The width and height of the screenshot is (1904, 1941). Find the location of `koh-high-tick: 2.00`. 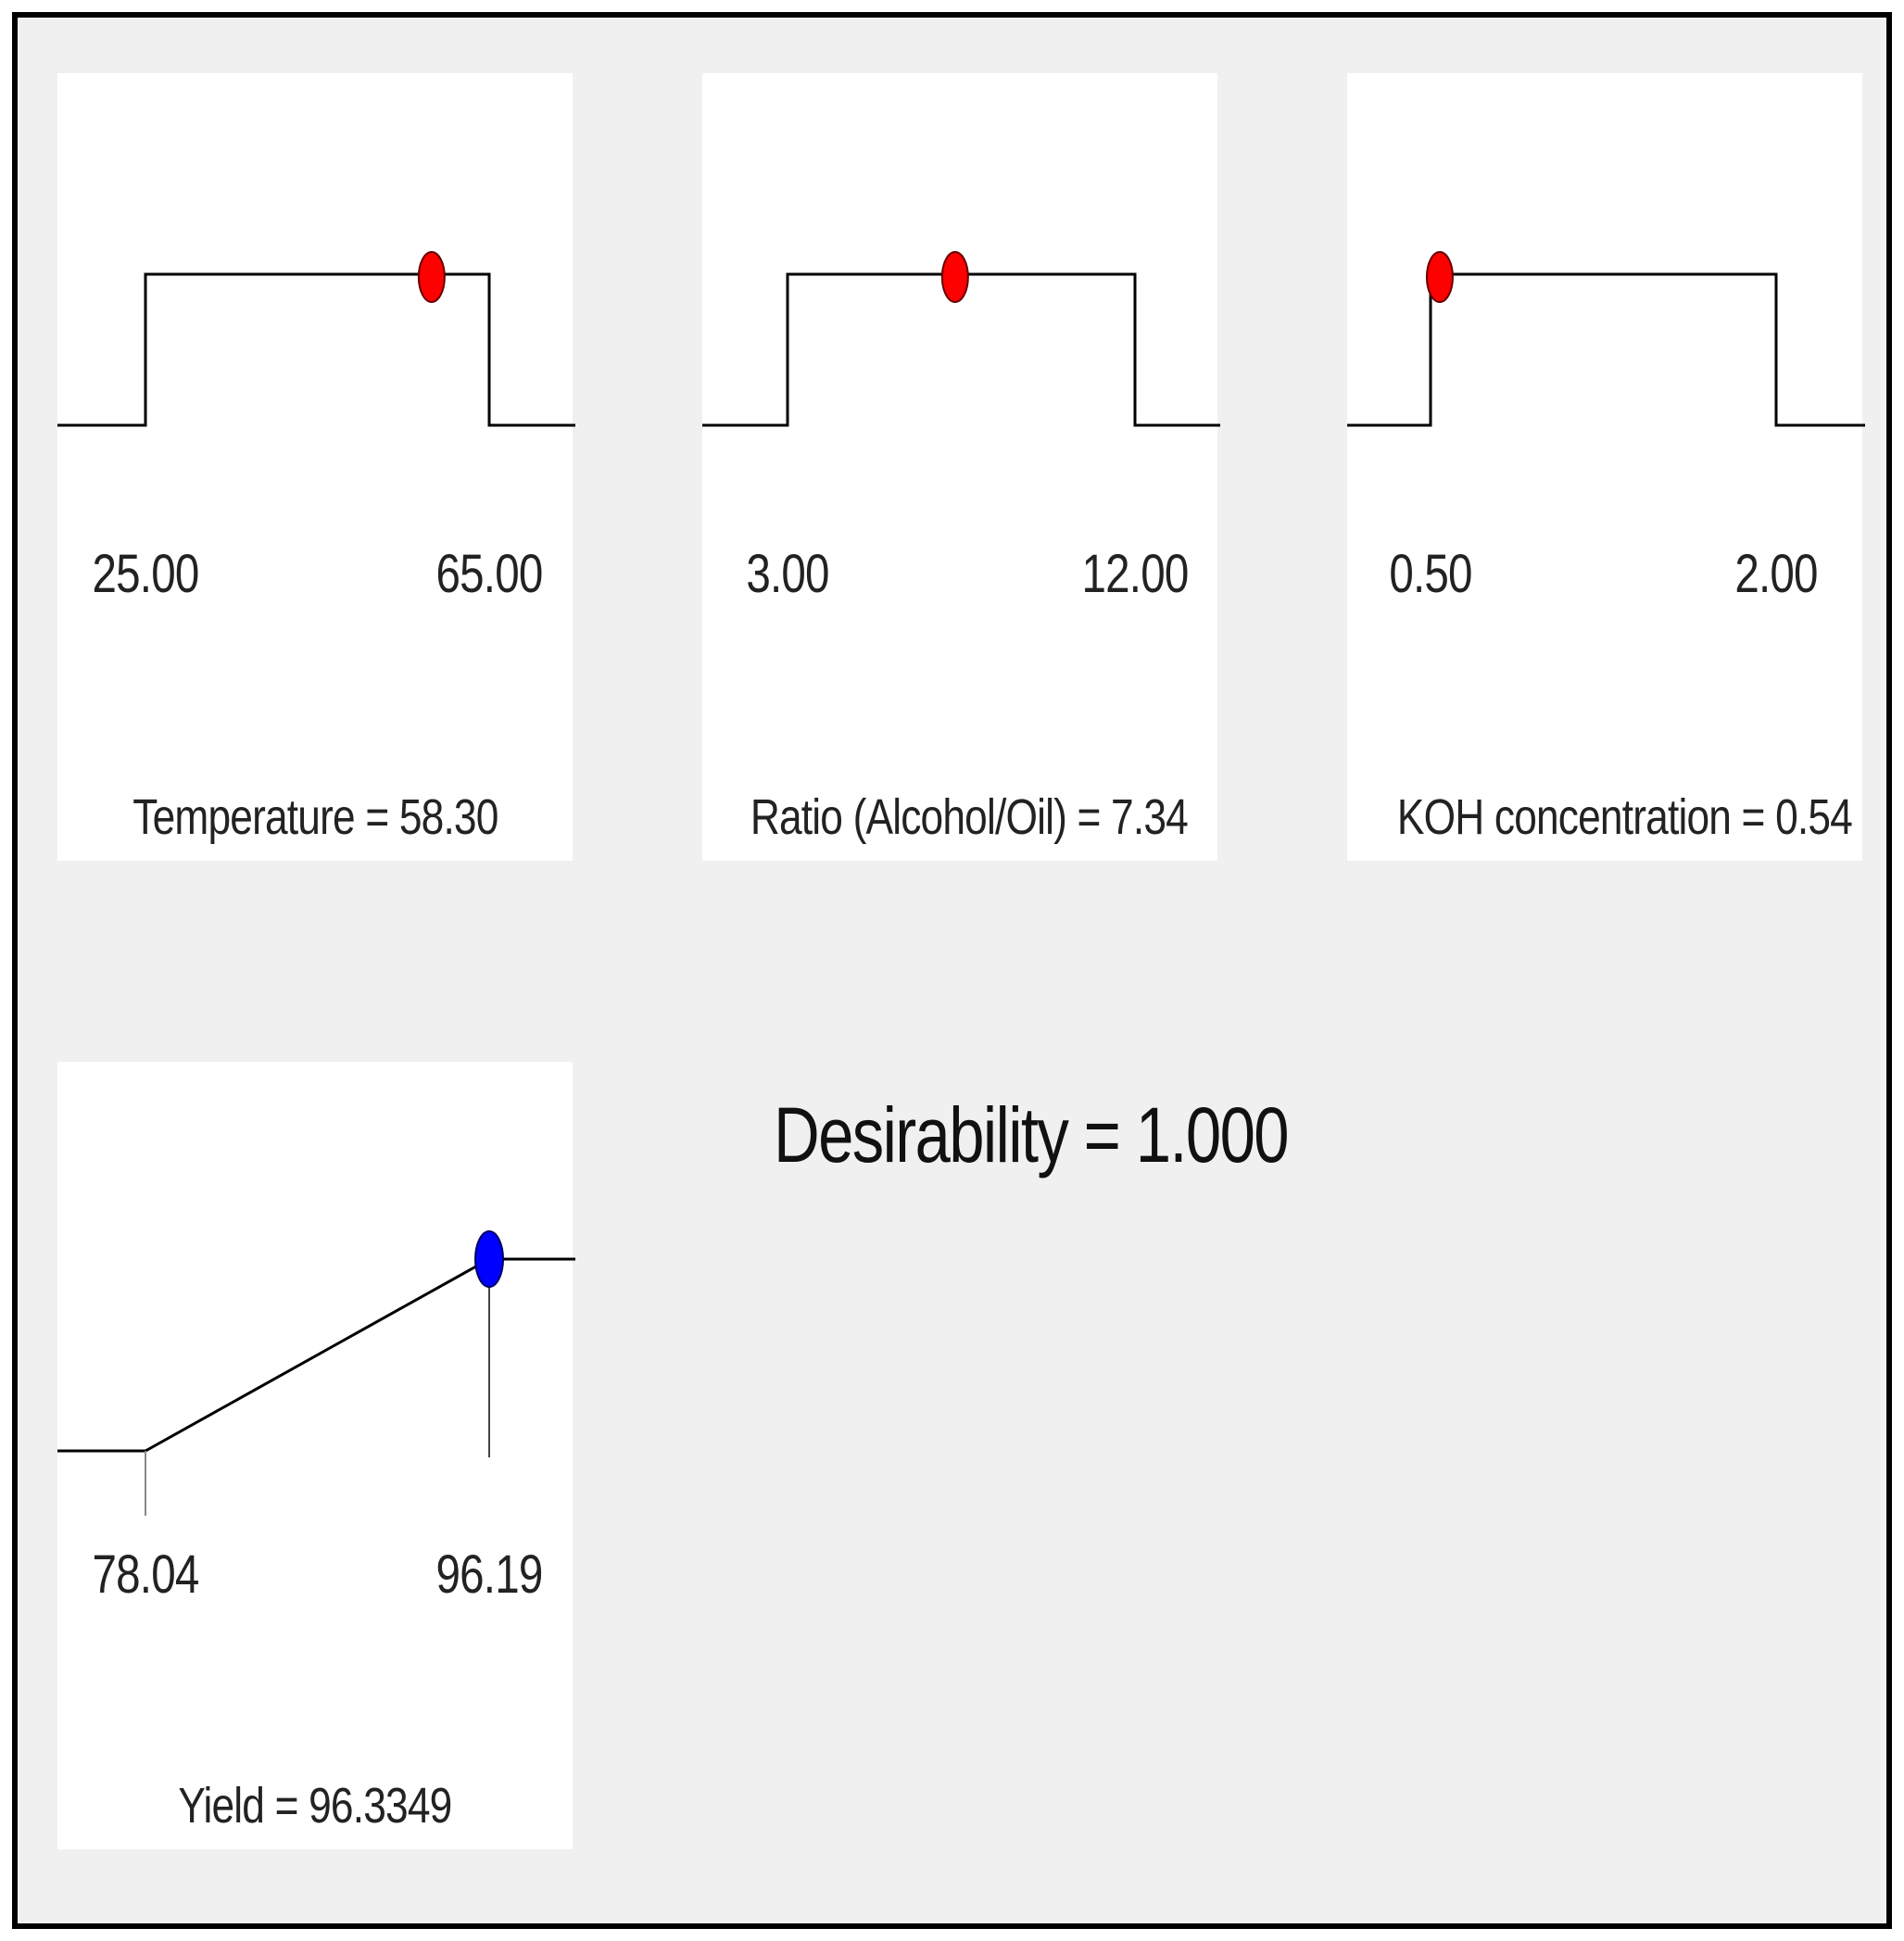

koh-high-tick: 2.00 is located at coordinates (1776, 574).